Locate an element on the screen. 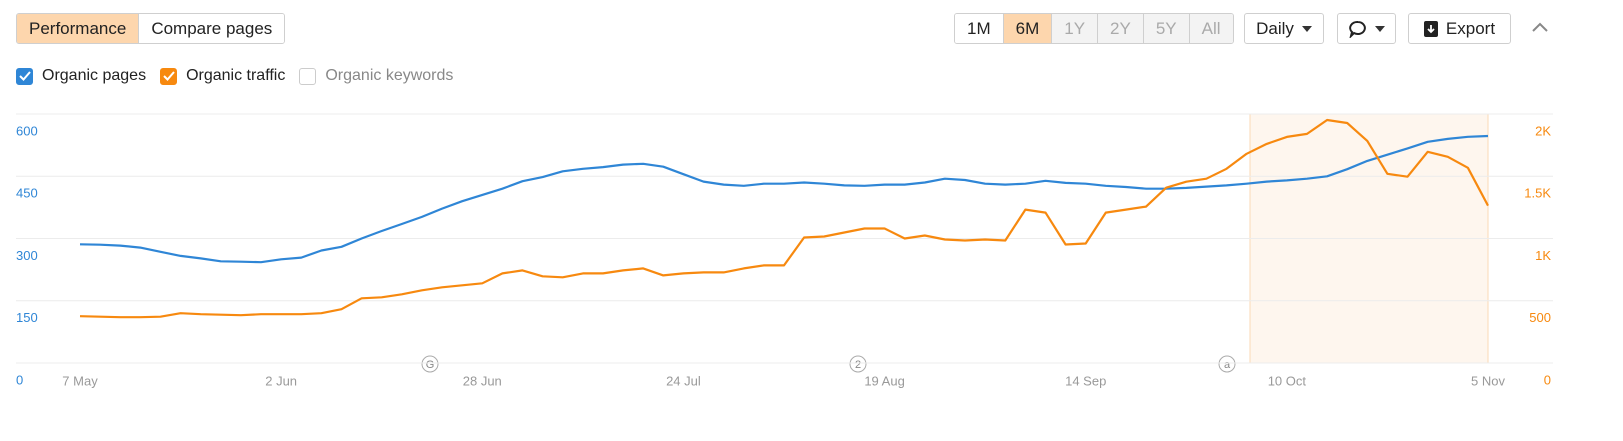 This screenshot has width=1623, height=441. tab: Performance is located at coordinates (78, 28).